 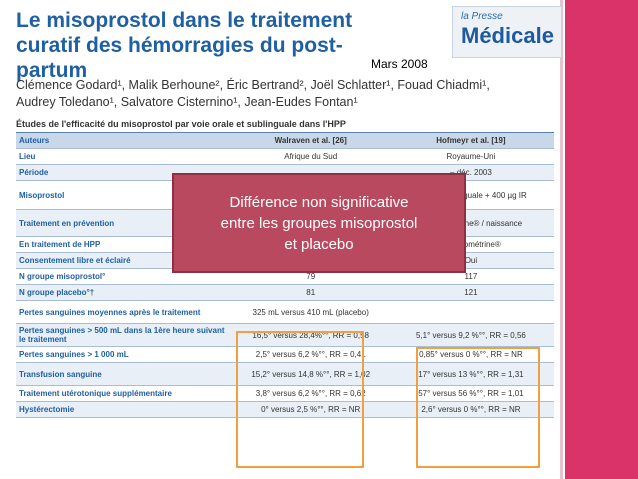 What do you see at coordinates (310, 335) in the screenshot?
I see `table-cell: 16,5° versus 28,4%°°, RR = 0,58` at bounding box center [310, 335].